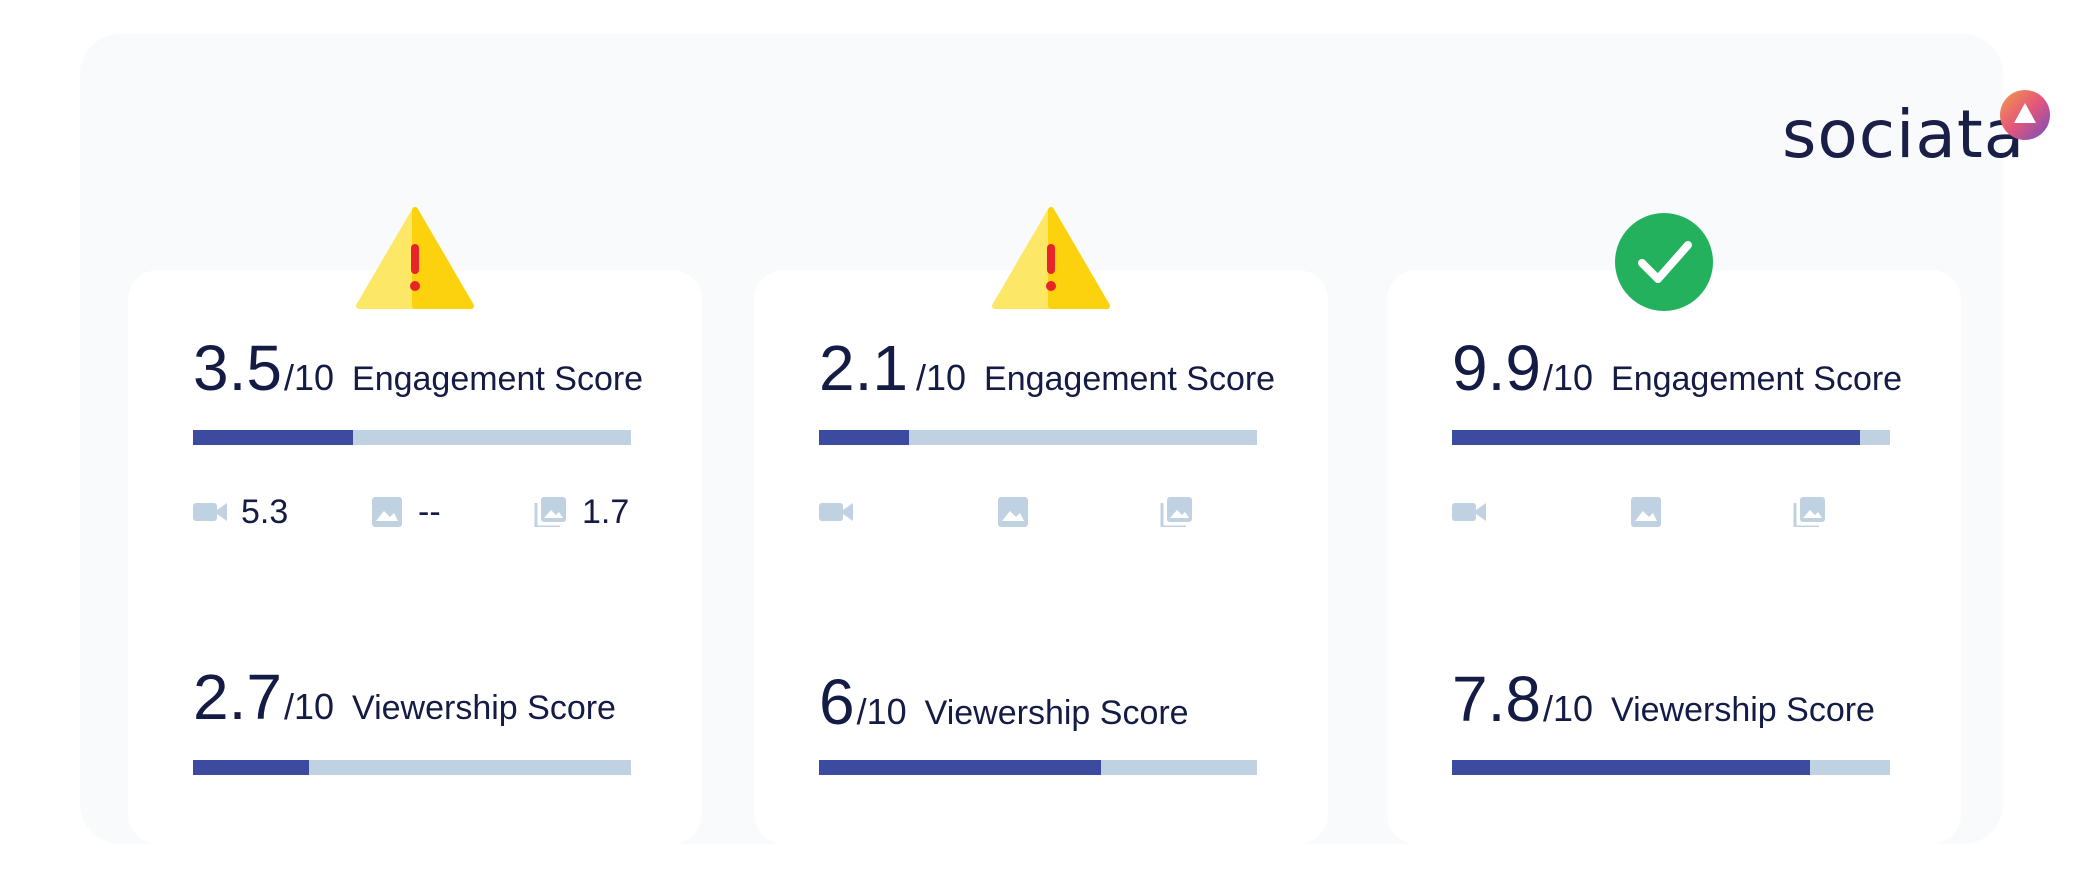 Image resolution: width=2080 pixels, height=878 pixels. What do you see at coordinates (265, 512) in the screenshot?
I see `video-score: 5.3` at bounding box center [265, 512].